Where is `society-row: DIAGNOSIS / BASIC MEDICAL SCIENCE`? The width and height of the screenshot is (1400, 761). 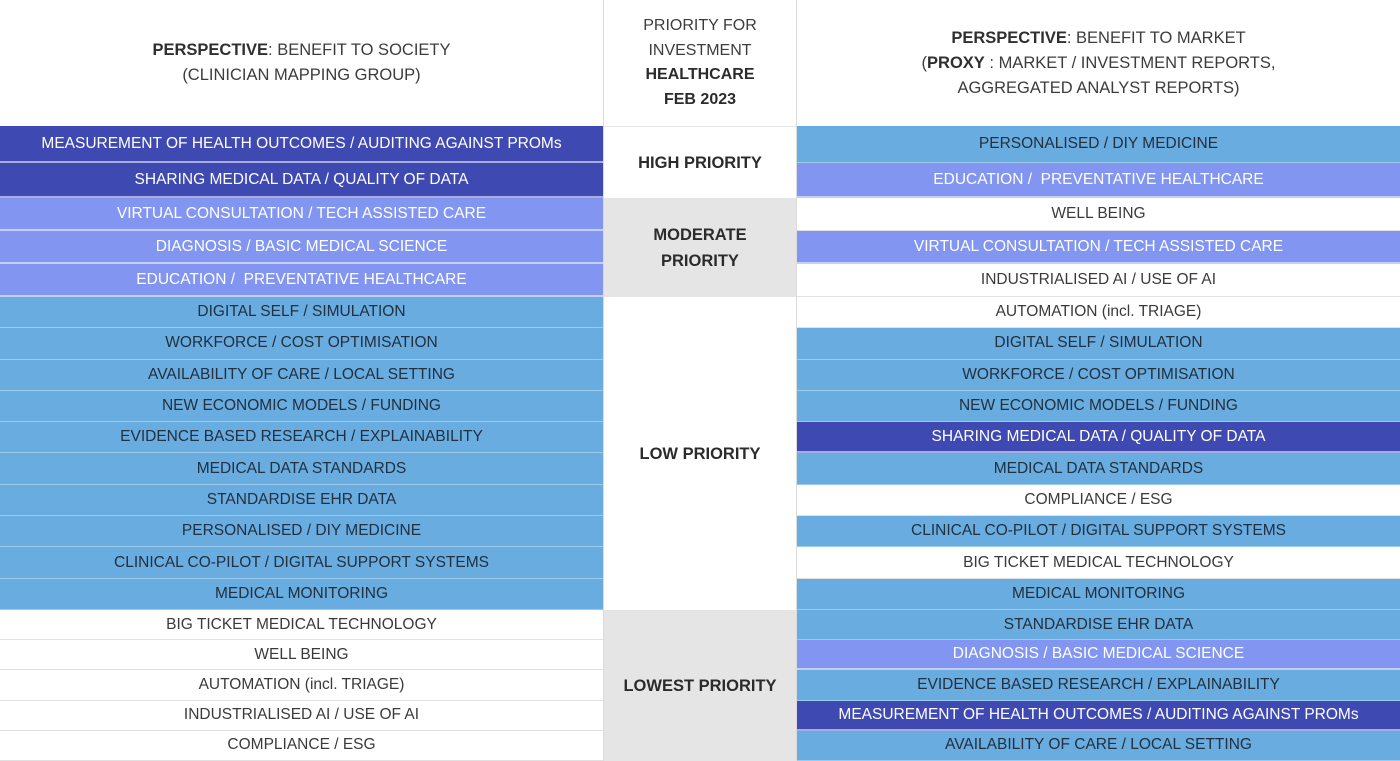 society-row: DIAGNOSIS / BASIC MEDICAL SCIENCE is located at coordinates (301, 247).